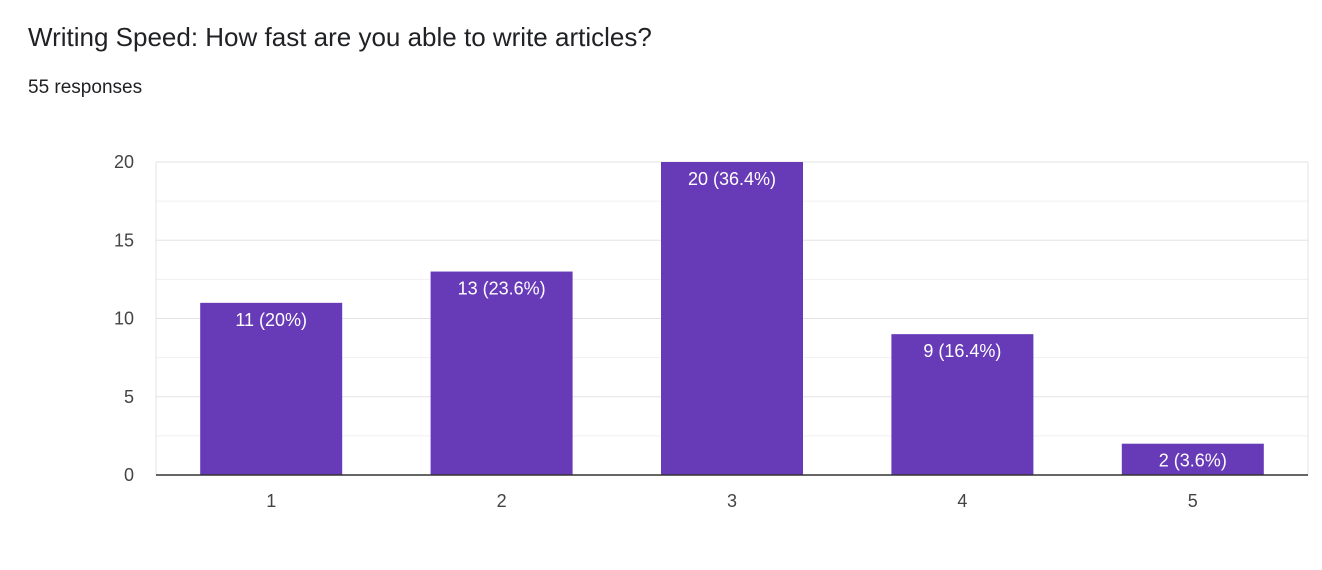 The image size is (1322, 570). I want to click on x-tick-label-5: 5, so click(1193, 501).